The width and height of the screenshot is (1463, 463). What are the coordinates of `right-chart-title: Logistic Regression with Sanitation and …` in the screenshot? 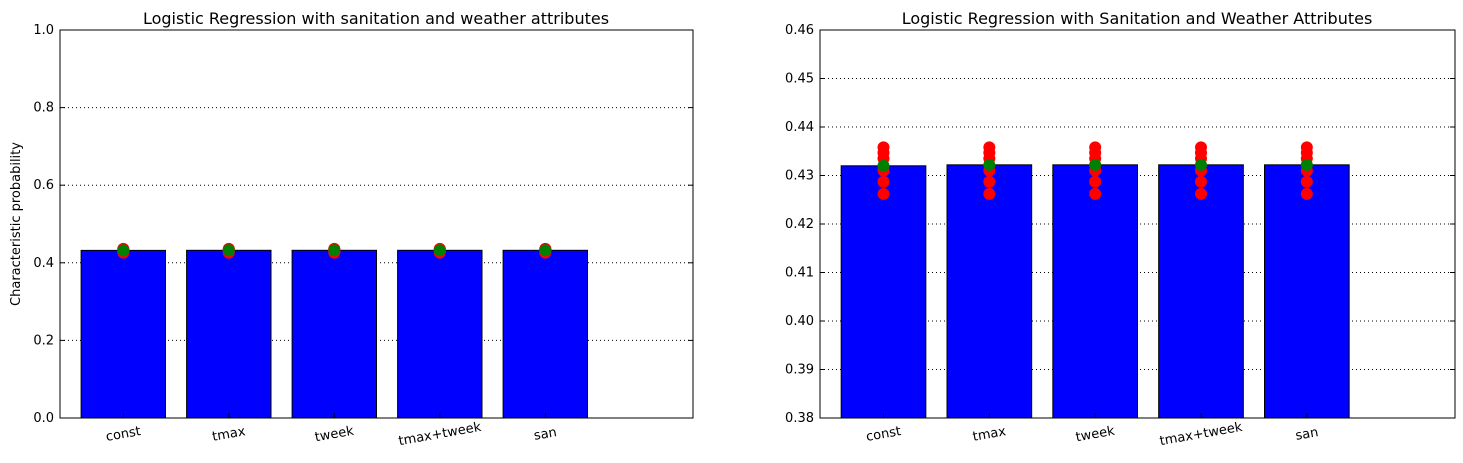 It's located at (1137, 18).